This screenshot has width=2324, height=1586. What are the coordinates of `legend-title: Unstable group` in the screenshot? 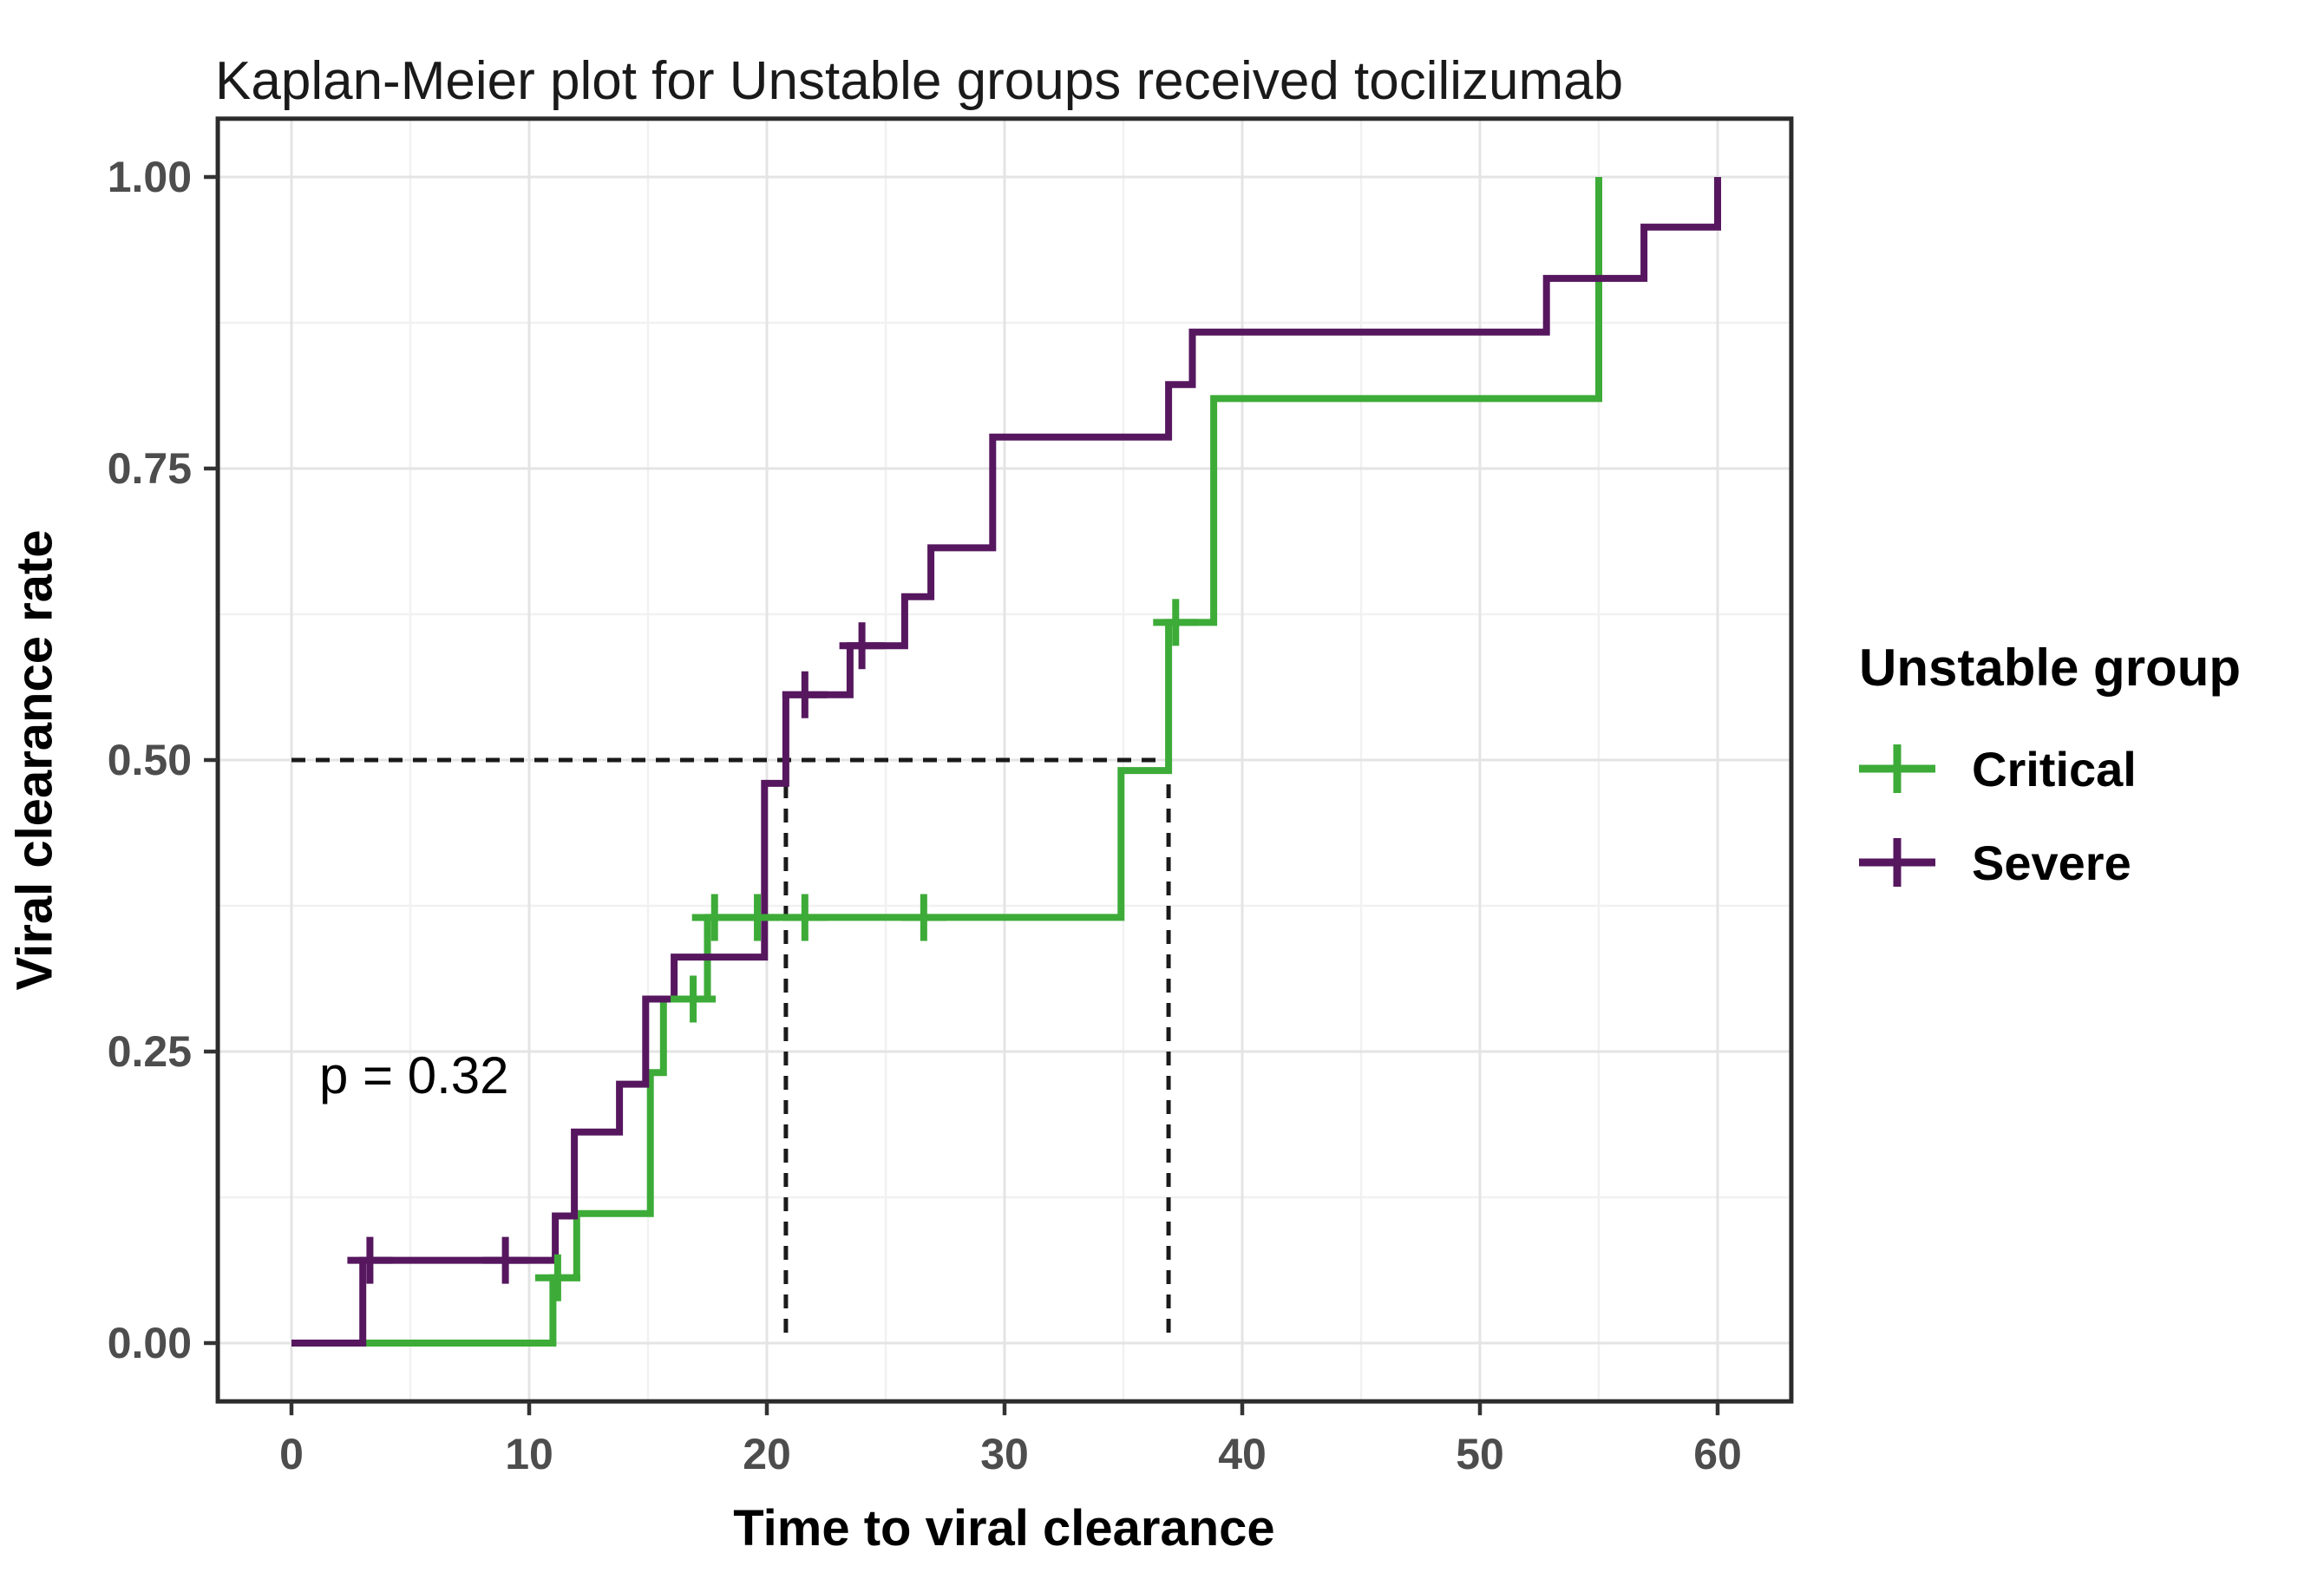 It's located at (2050, 668).